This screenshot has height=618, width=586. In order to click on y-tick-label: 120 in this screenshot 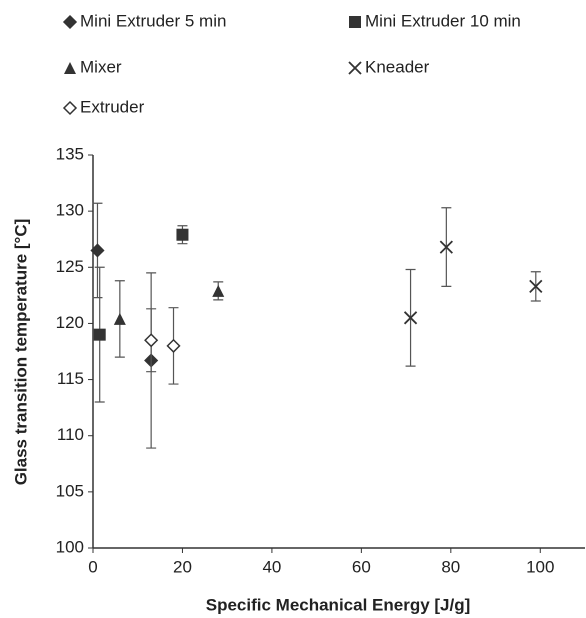, I will do `click(70, 322)`.